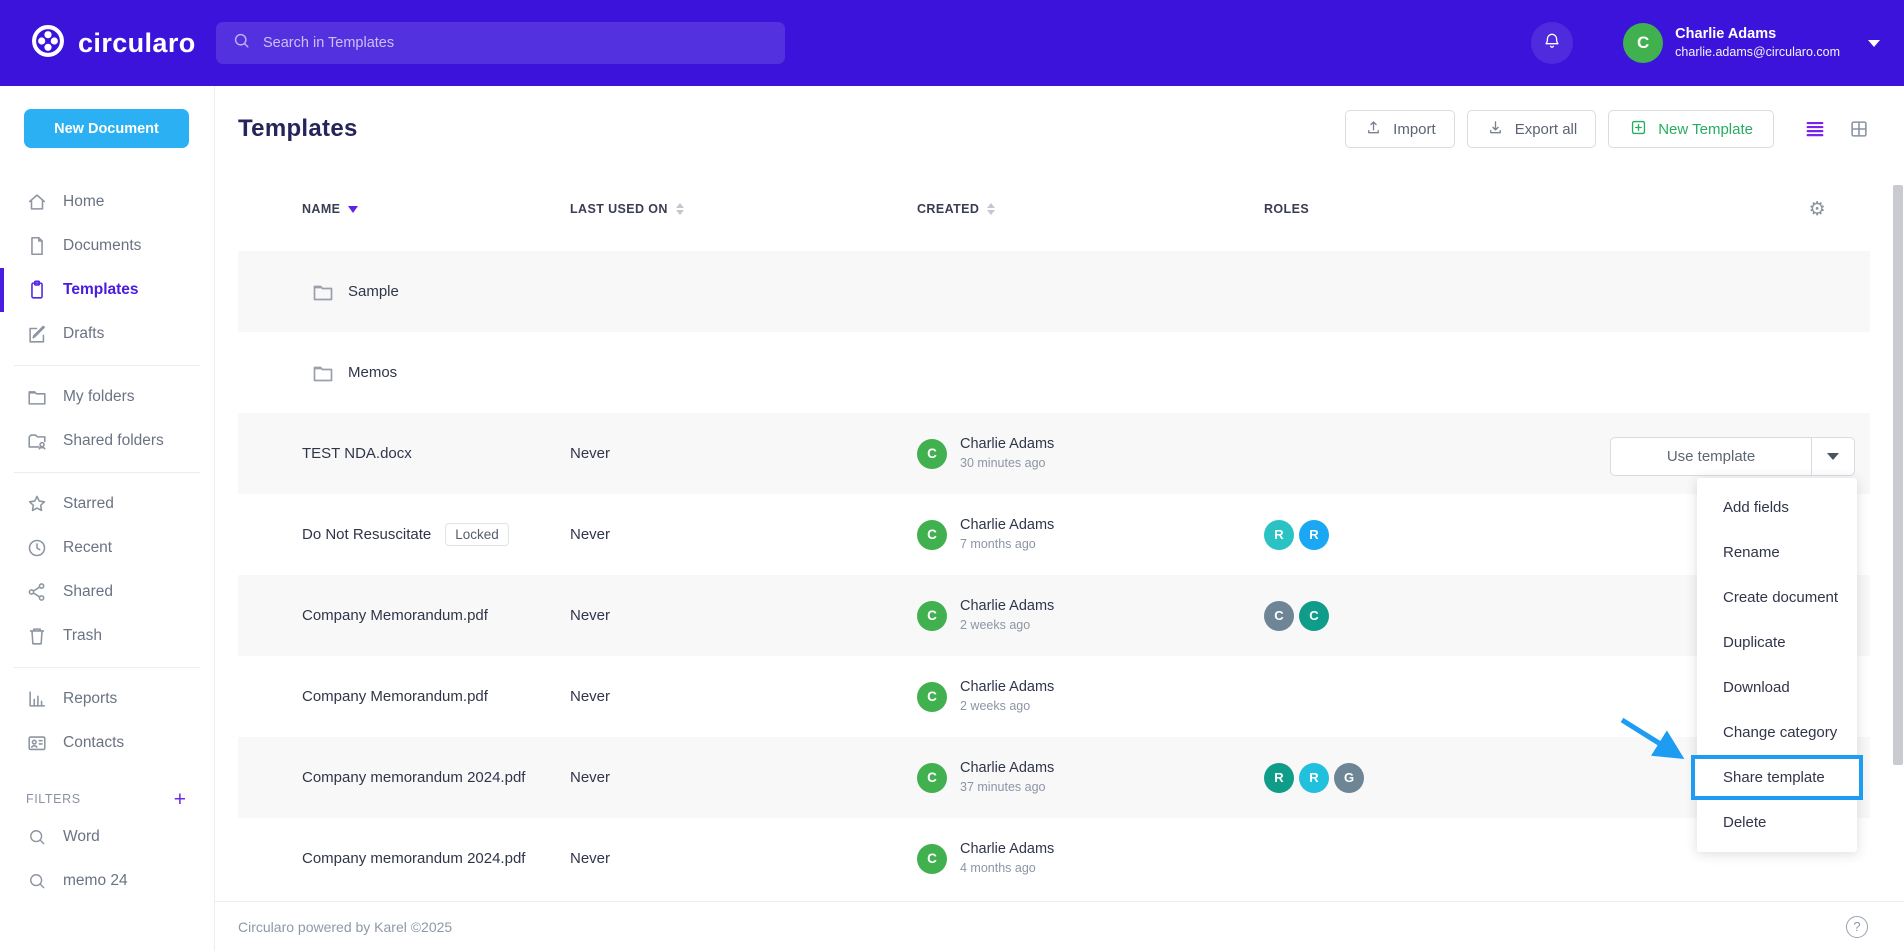 Image resolution: width=1904 pixels, height=951 pixels. I want to click on search-bar, so click(500, 43).